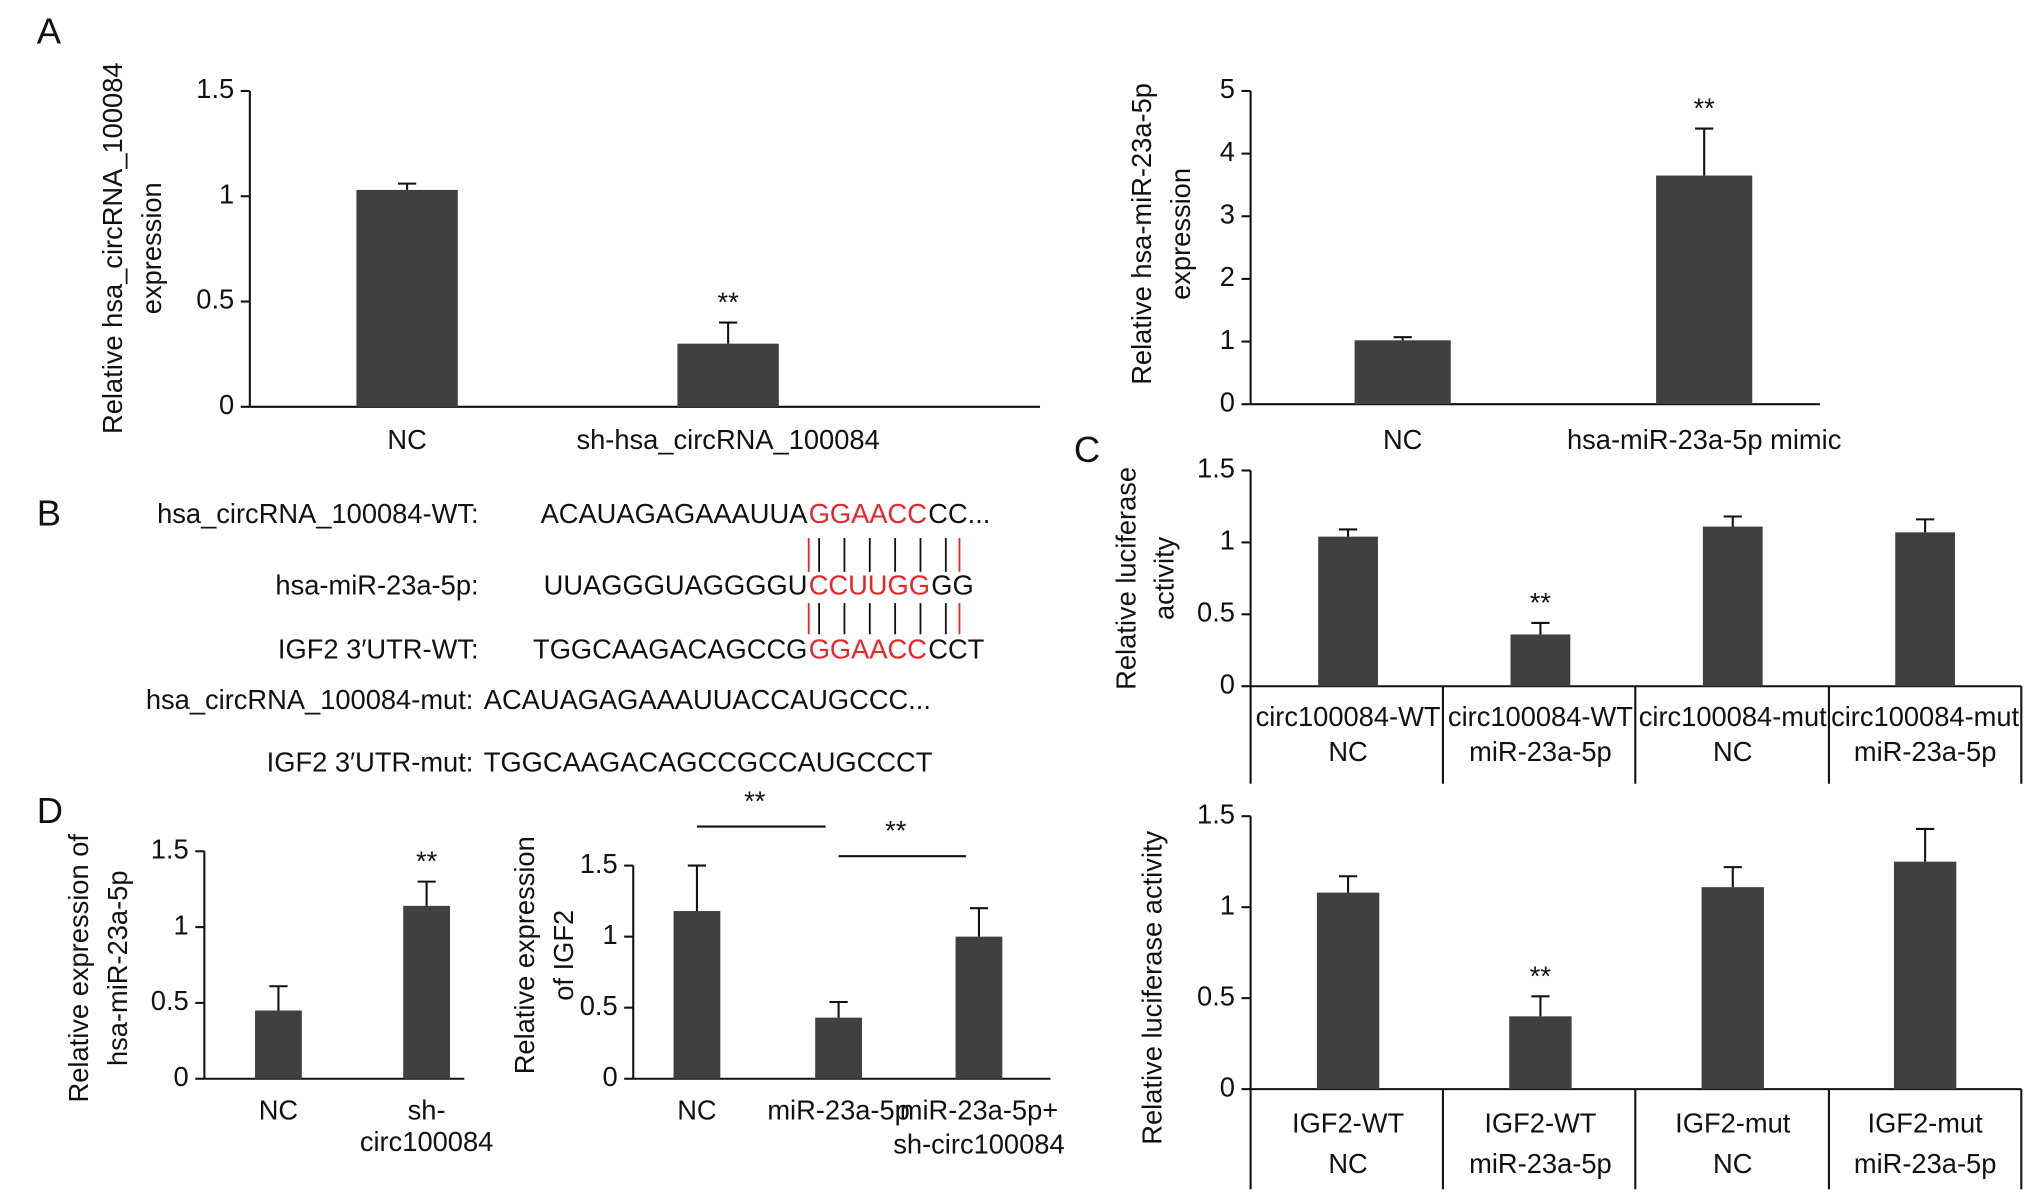  Describe the element at coordinates (1926, 1123) in the screenshot. I see `x-tick-label: IGF2-mut` at that location.